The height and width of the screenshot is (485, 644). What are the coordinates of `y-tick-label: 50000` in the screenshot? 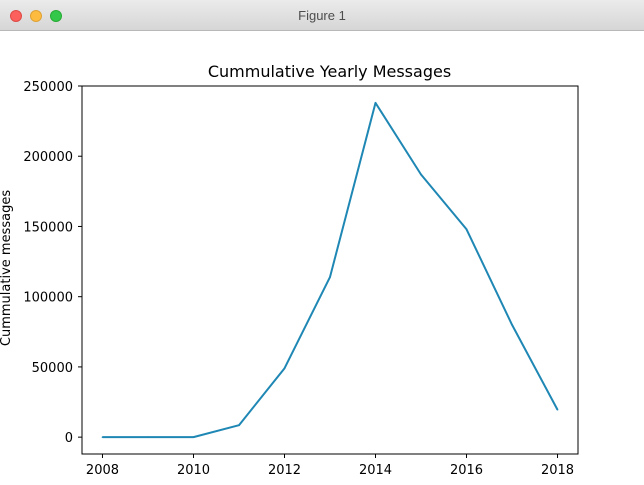 It's located at (52, 368).